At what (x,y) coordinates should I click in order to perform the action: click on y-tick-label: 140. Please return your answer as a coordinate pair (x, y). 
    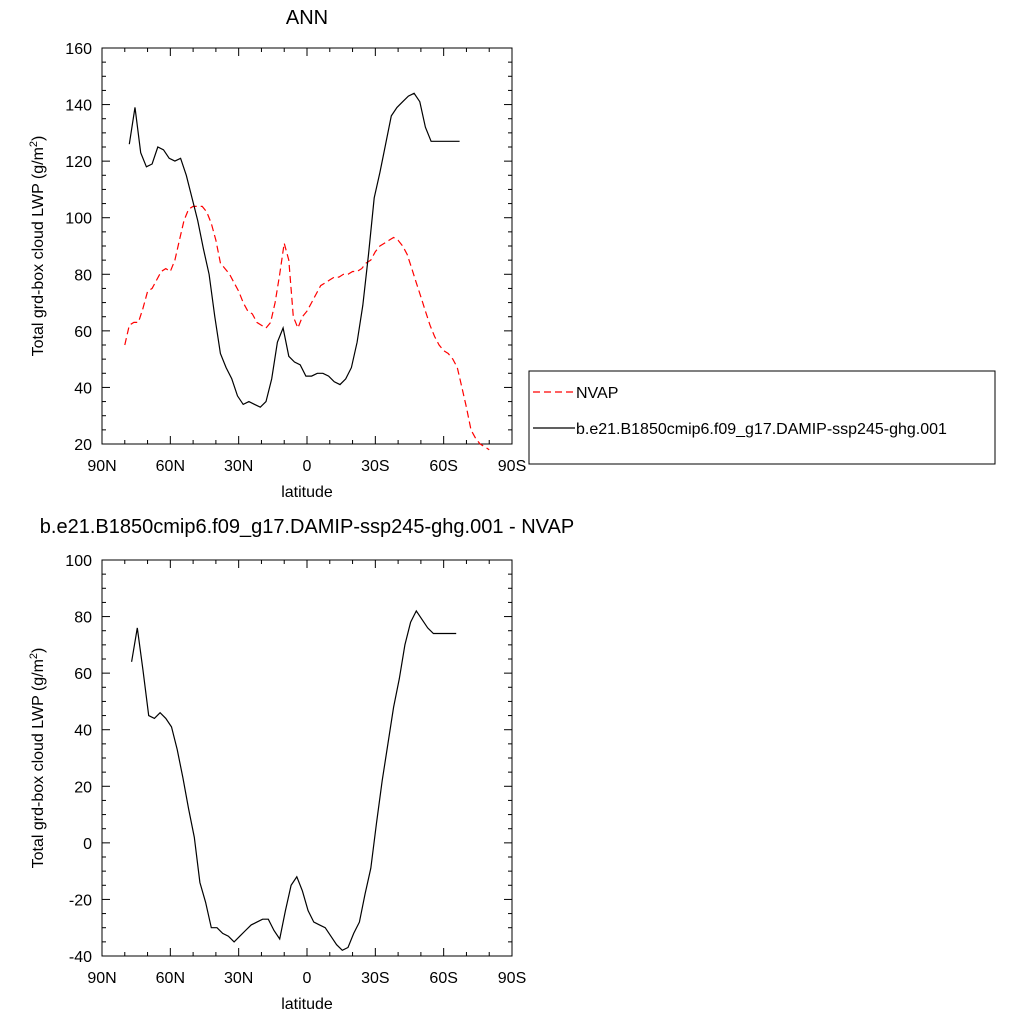
    Looking at the image, I should click on (78, 106).